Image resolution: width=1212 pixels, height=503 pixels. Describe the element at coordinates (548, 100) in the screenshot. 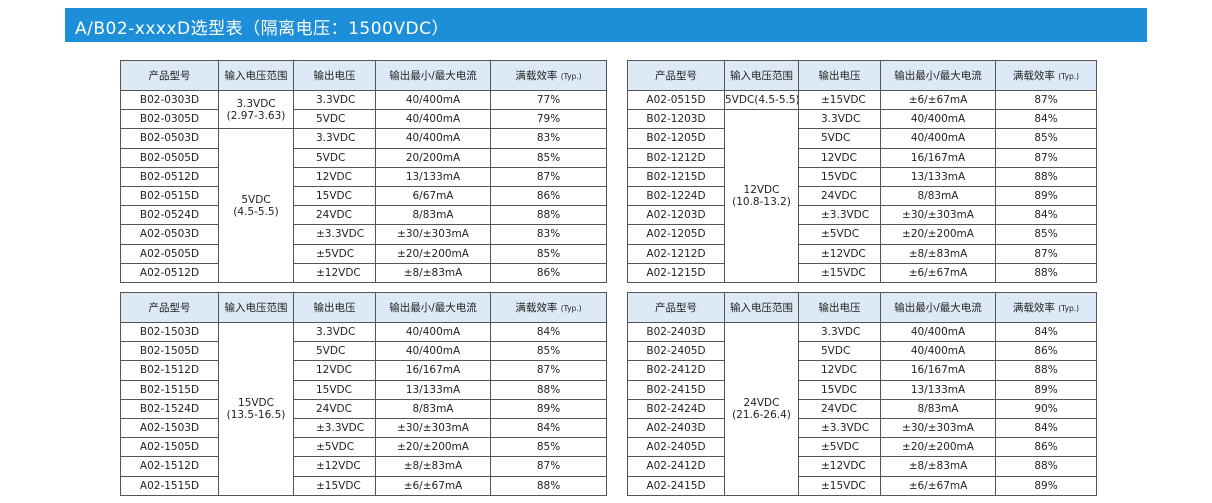

I see `efficiency-cell: 77%` at that location.